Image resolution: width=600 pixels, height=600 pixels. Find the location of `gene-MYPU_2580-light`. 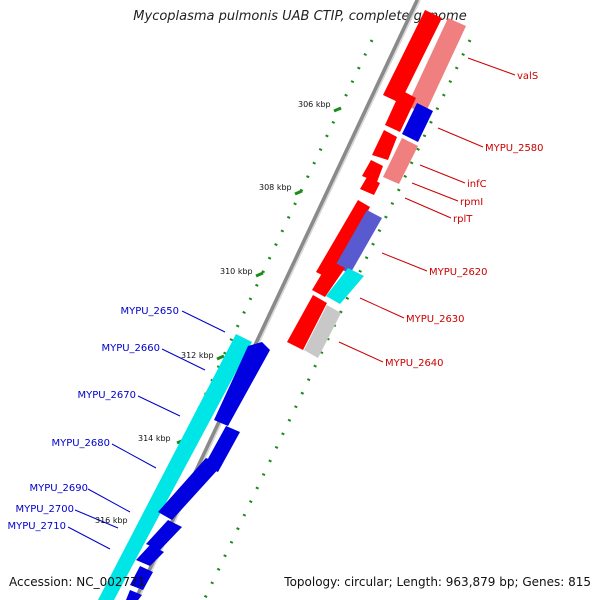

gene-MYPU_2580-light is located at coordinates (417, 122).